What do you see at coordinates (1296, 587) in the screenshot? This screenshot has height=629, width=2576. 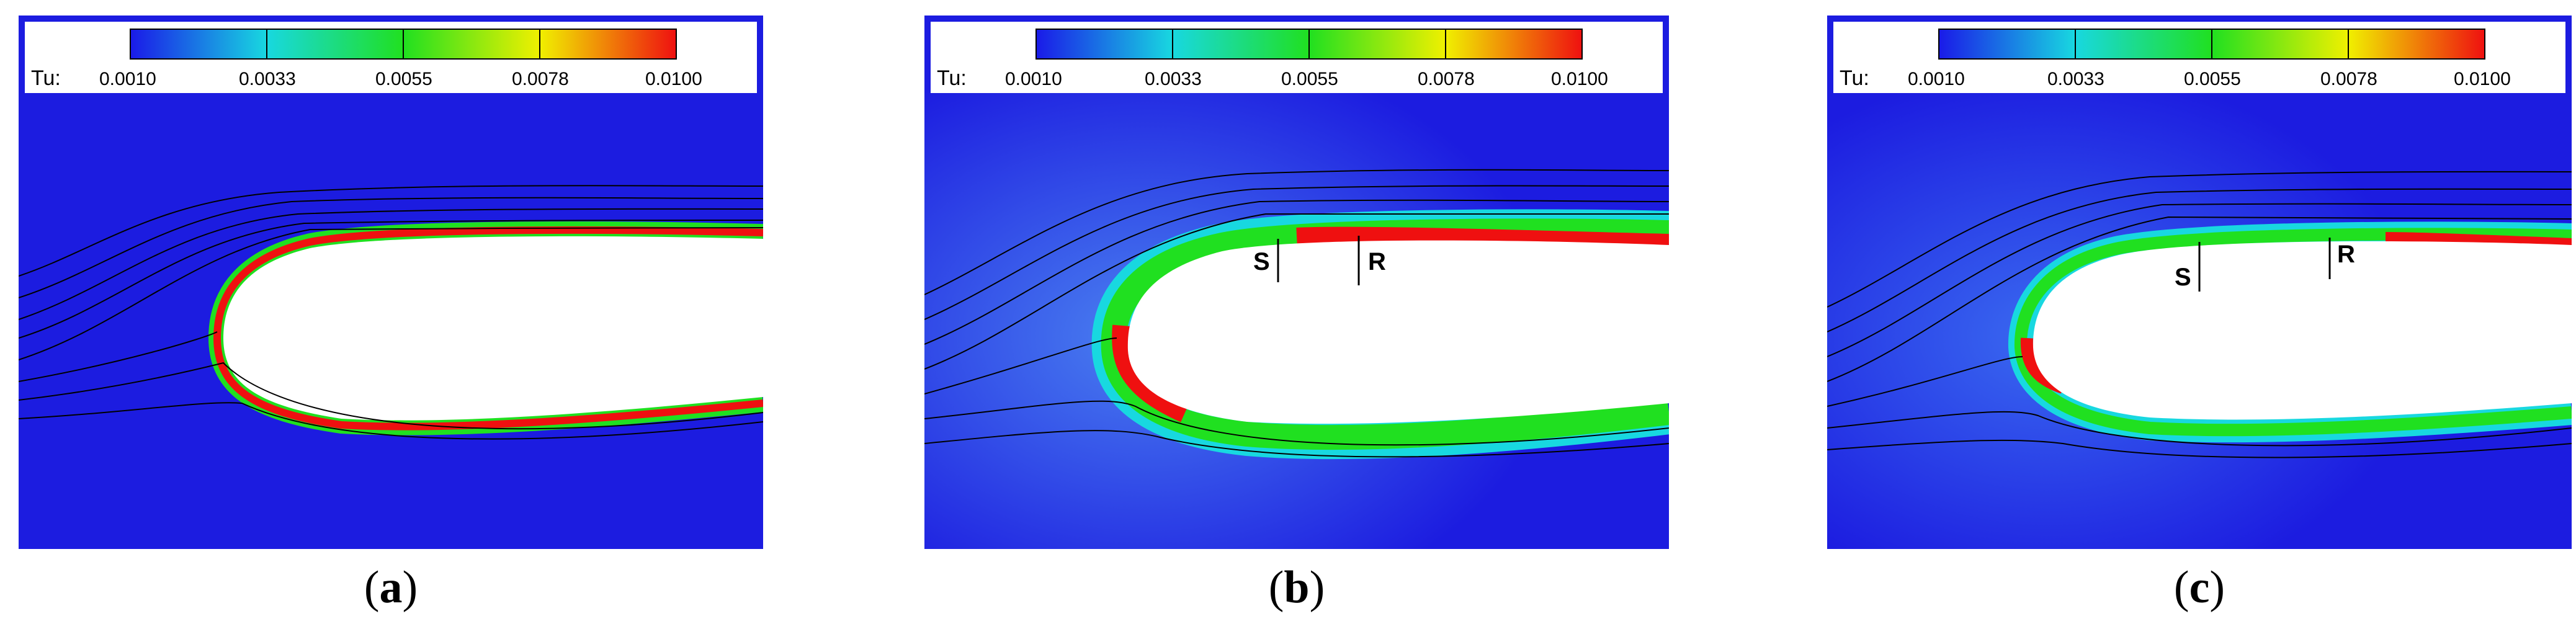 I see `caption-b: (b)` at bounding box center [1296, 587].